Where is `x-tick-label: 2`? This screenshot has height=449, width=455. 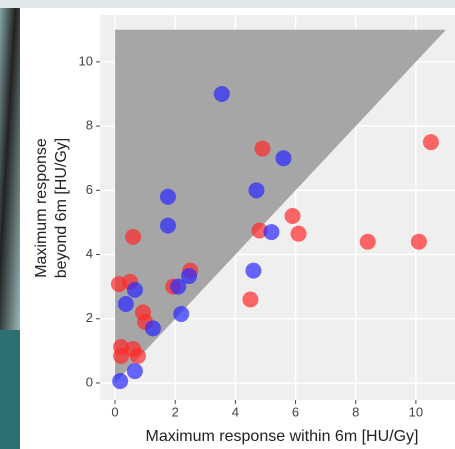 x-tick-label: 2 is located at coordinates (175, 411).